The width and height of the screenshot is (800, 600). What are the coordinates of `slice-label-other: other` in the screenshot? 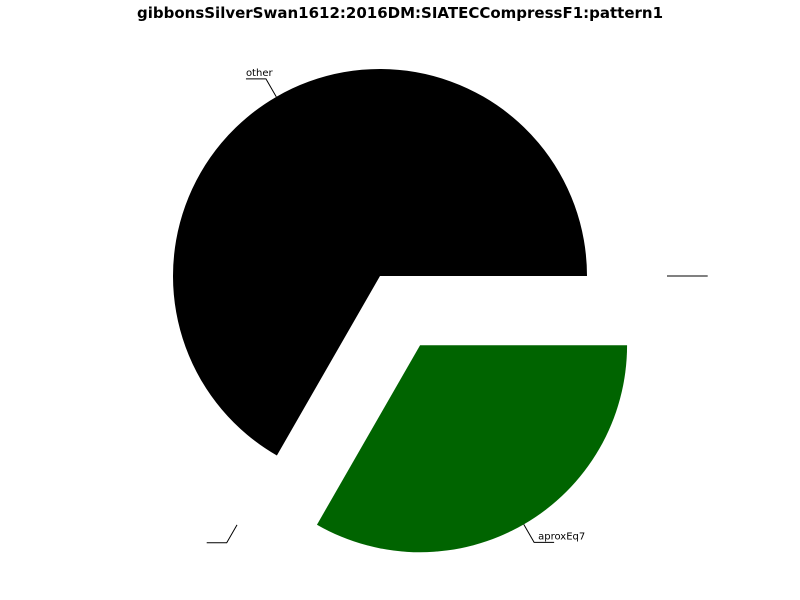 It's located at (260, 73).